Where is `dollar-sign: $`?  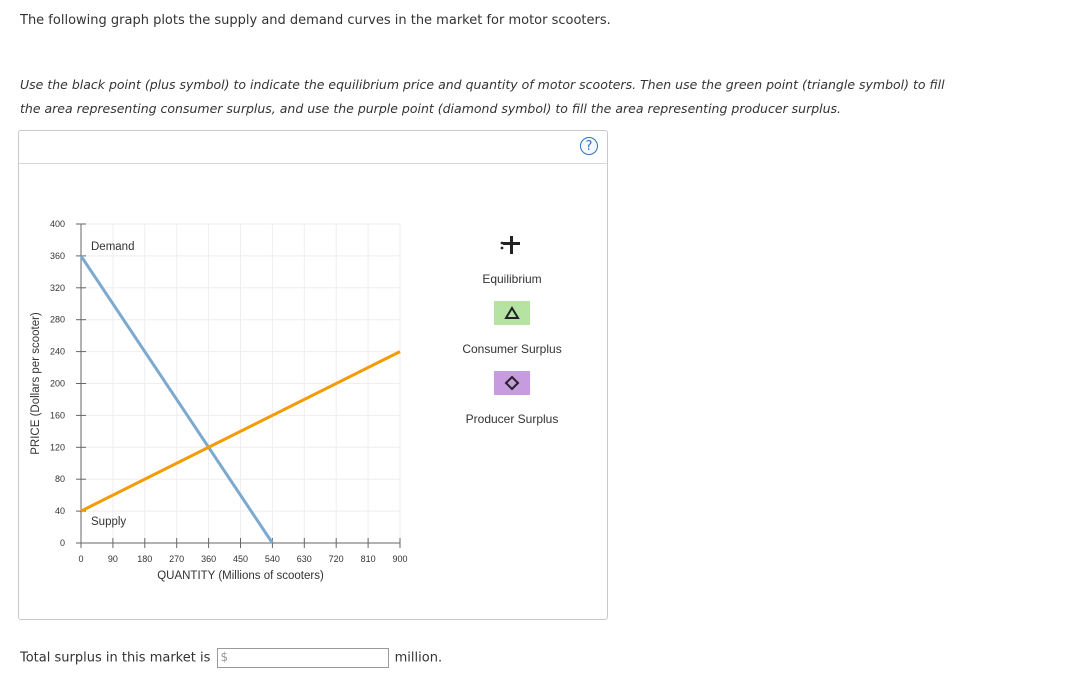
dollar-sign: $ is located at coordinates (224, 657).